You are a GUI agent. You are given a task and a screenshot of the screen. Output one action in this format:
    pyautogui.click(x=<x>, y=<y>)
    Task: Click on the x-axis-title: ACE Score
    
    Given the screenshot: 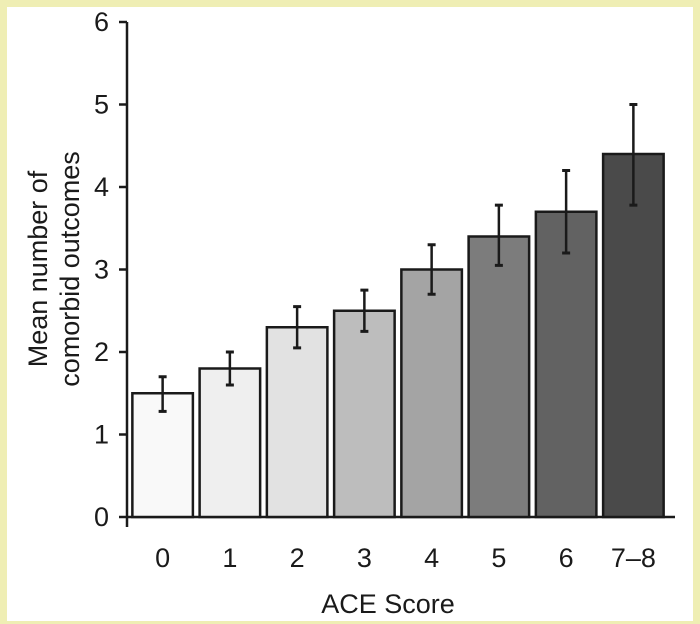 What is the action you would take?
    pyautogui.click(x=388, y=604)
    